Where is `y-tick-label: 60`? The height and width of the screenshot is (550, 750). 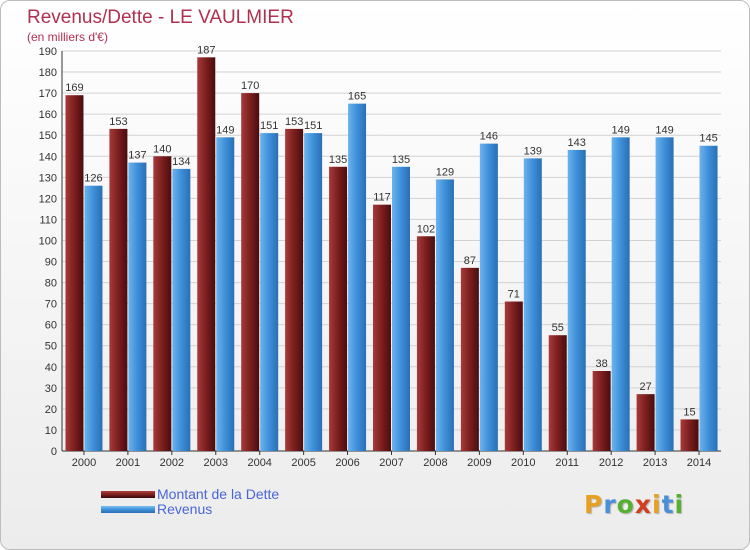 y-tick-label: 60 is located at coordinates (51, 326).